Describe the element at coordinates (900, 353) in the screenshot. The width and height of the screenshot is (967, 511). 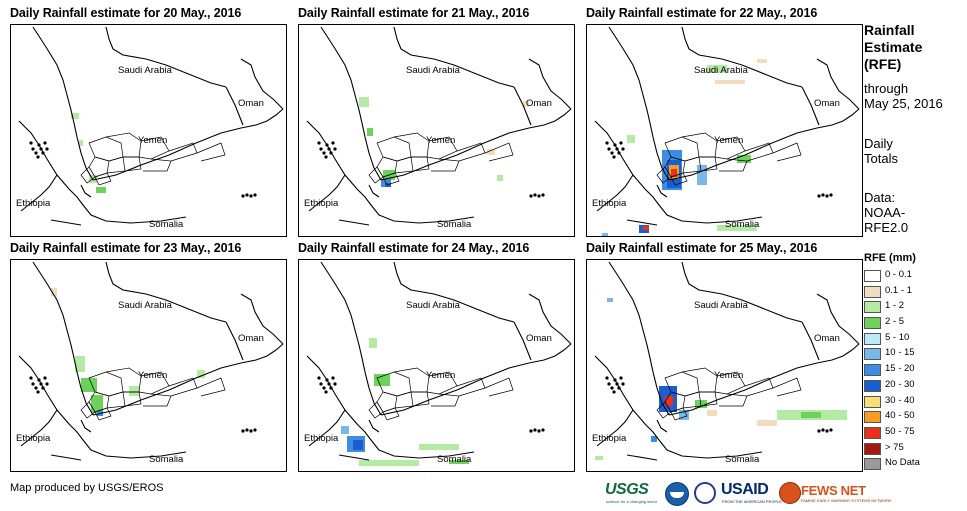
I see `legend-label: 10 - 15` at that location.